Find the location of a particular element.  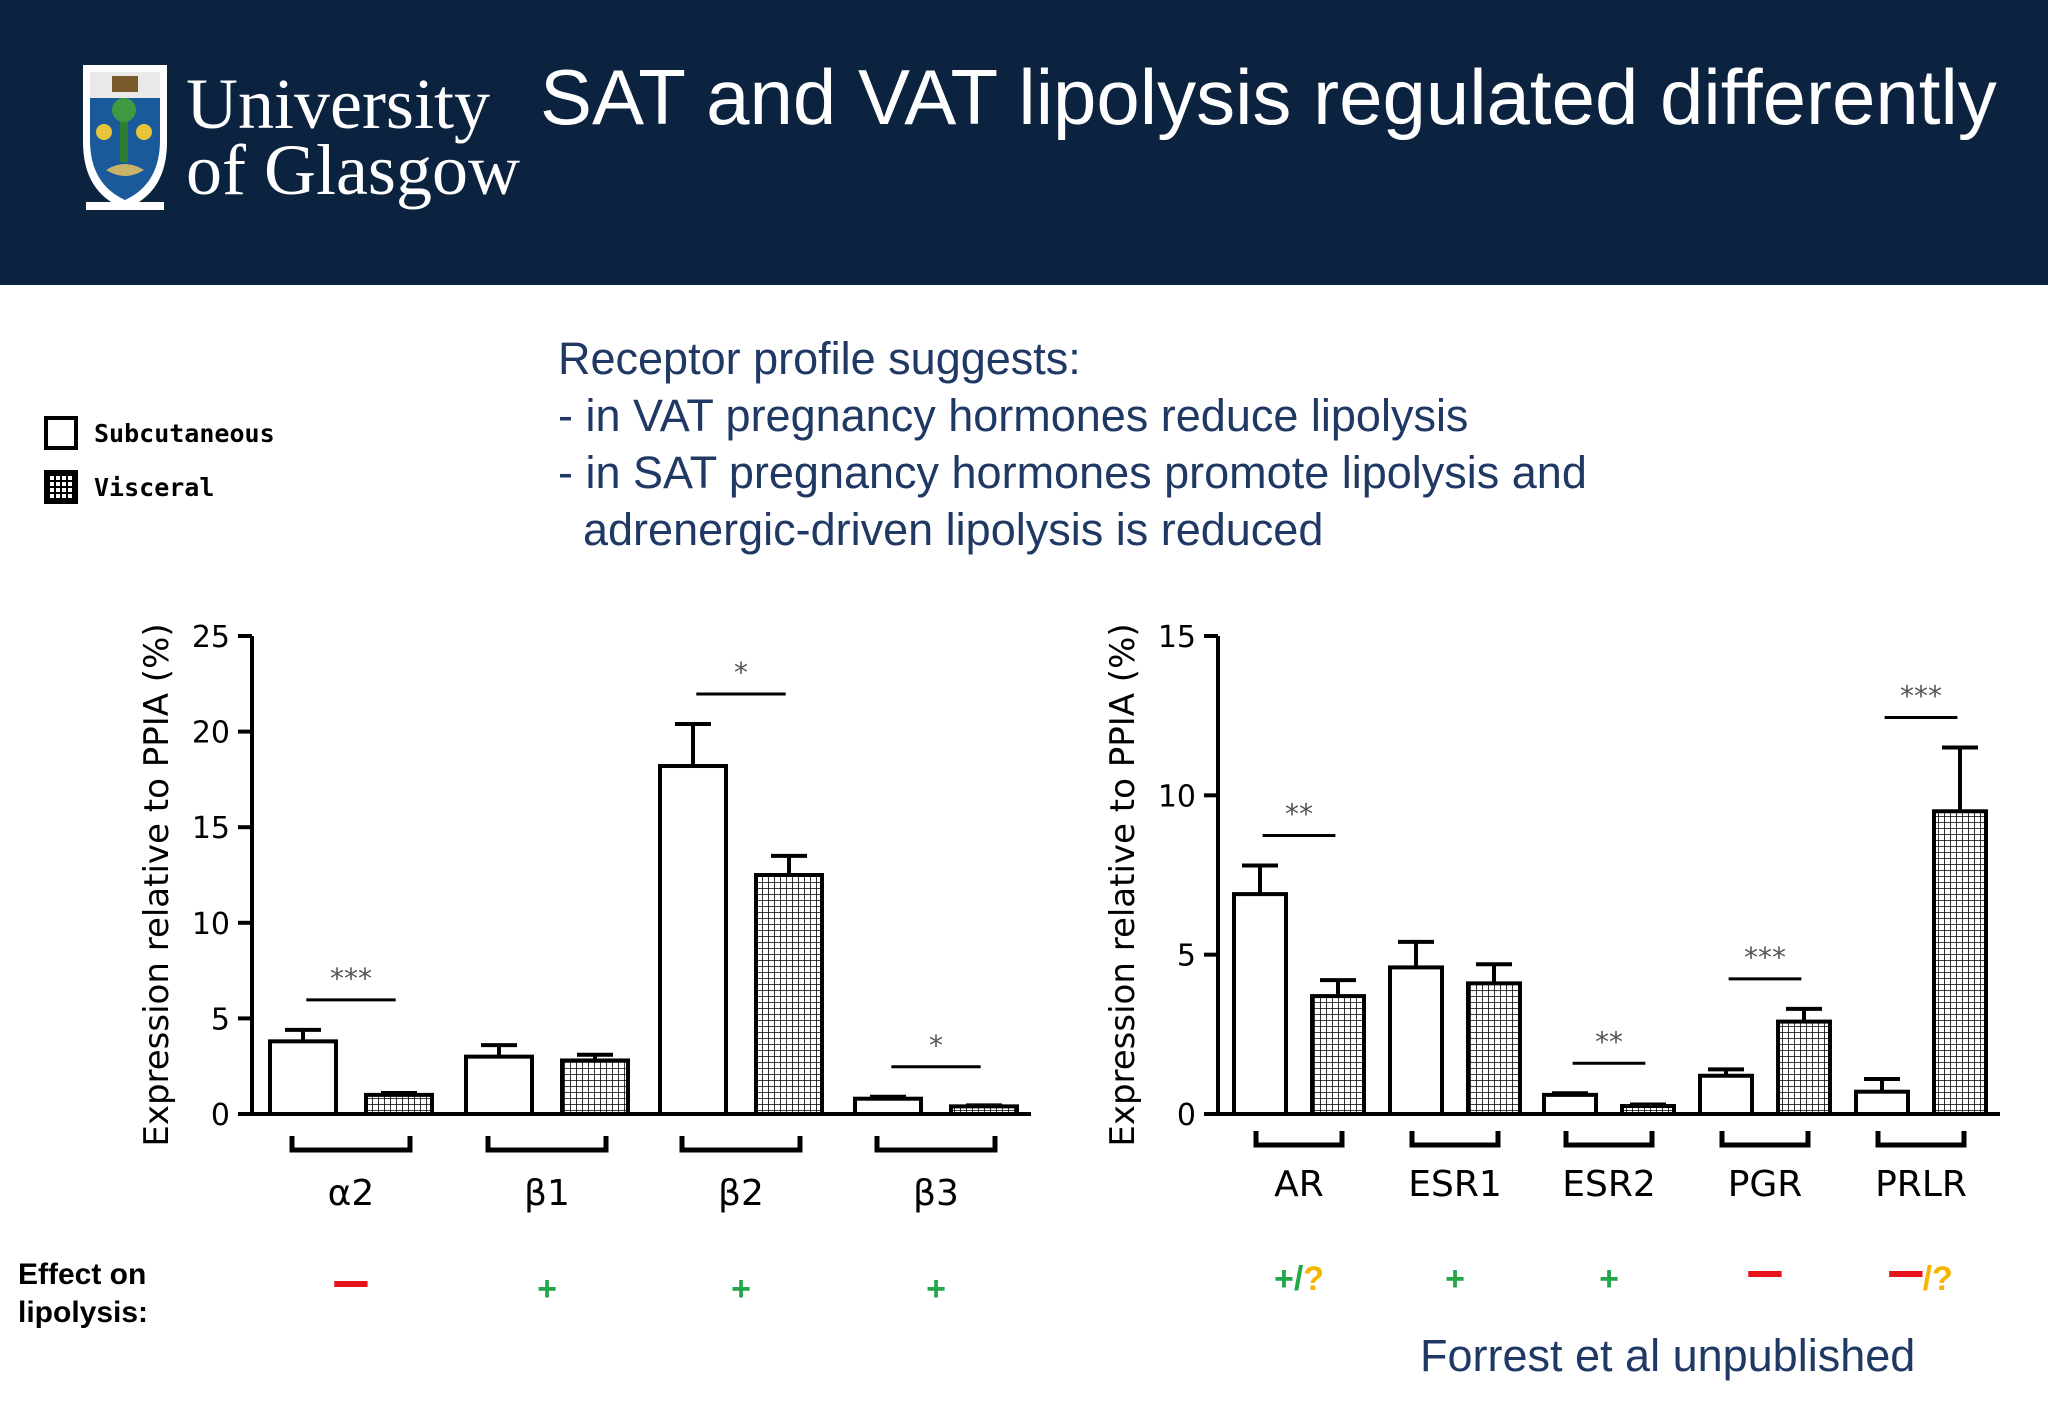

category-label: β3 is located at coordinates (936, 1193).